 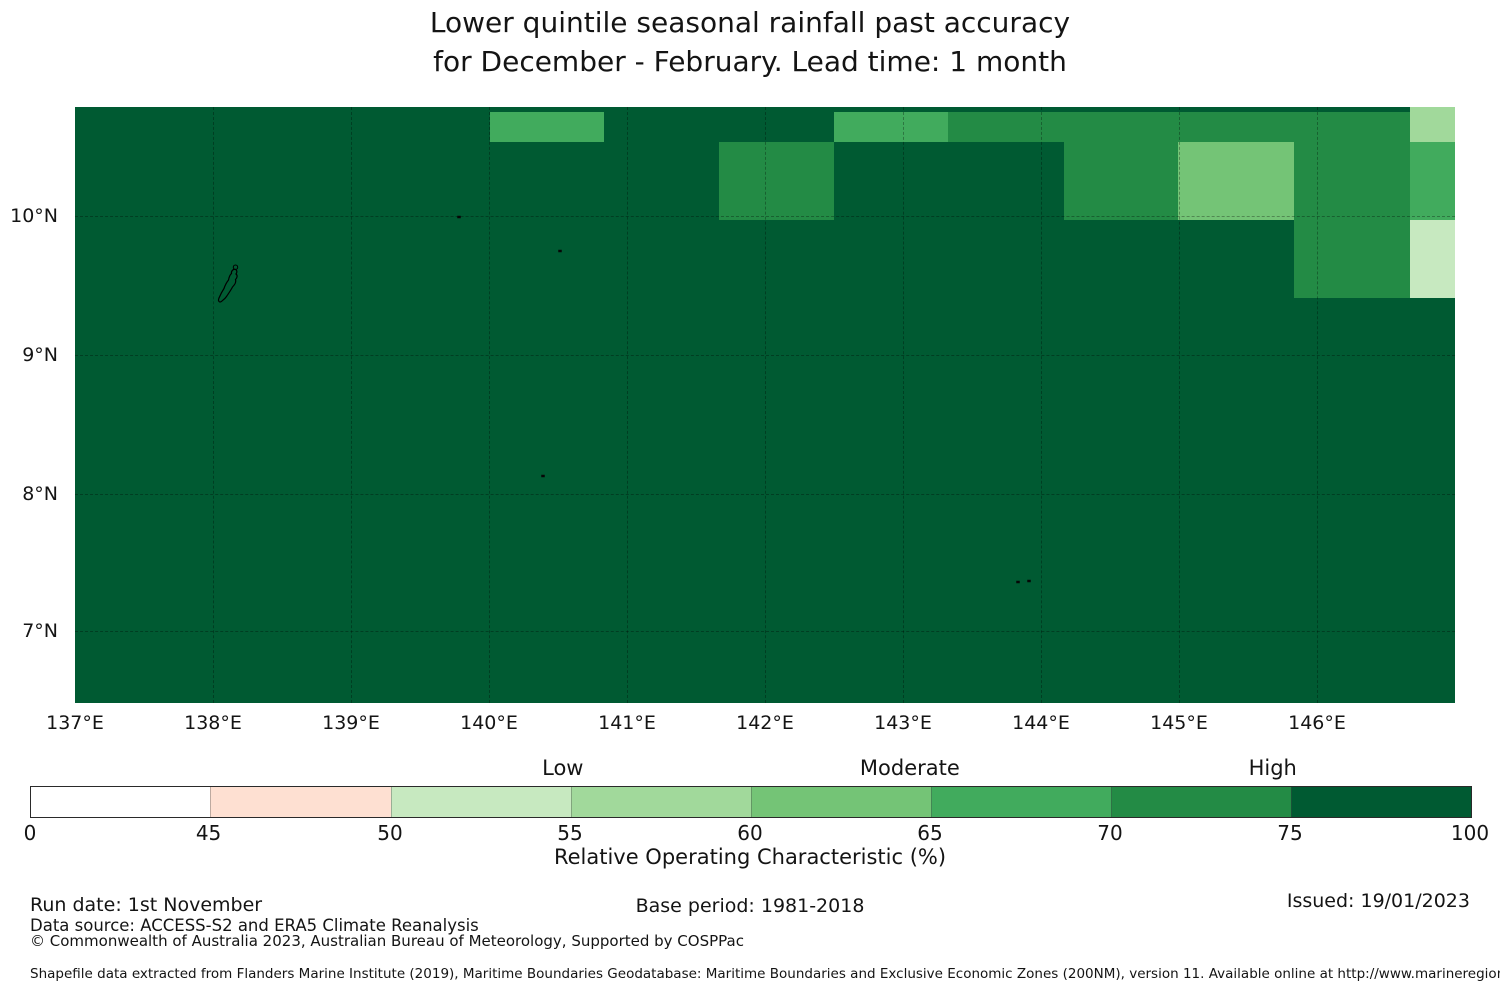 What do you see at coordinates (75, 723) in the screenshot?
I see `x-axis-tick-label: 137°E` at bounding box center [75, 723].